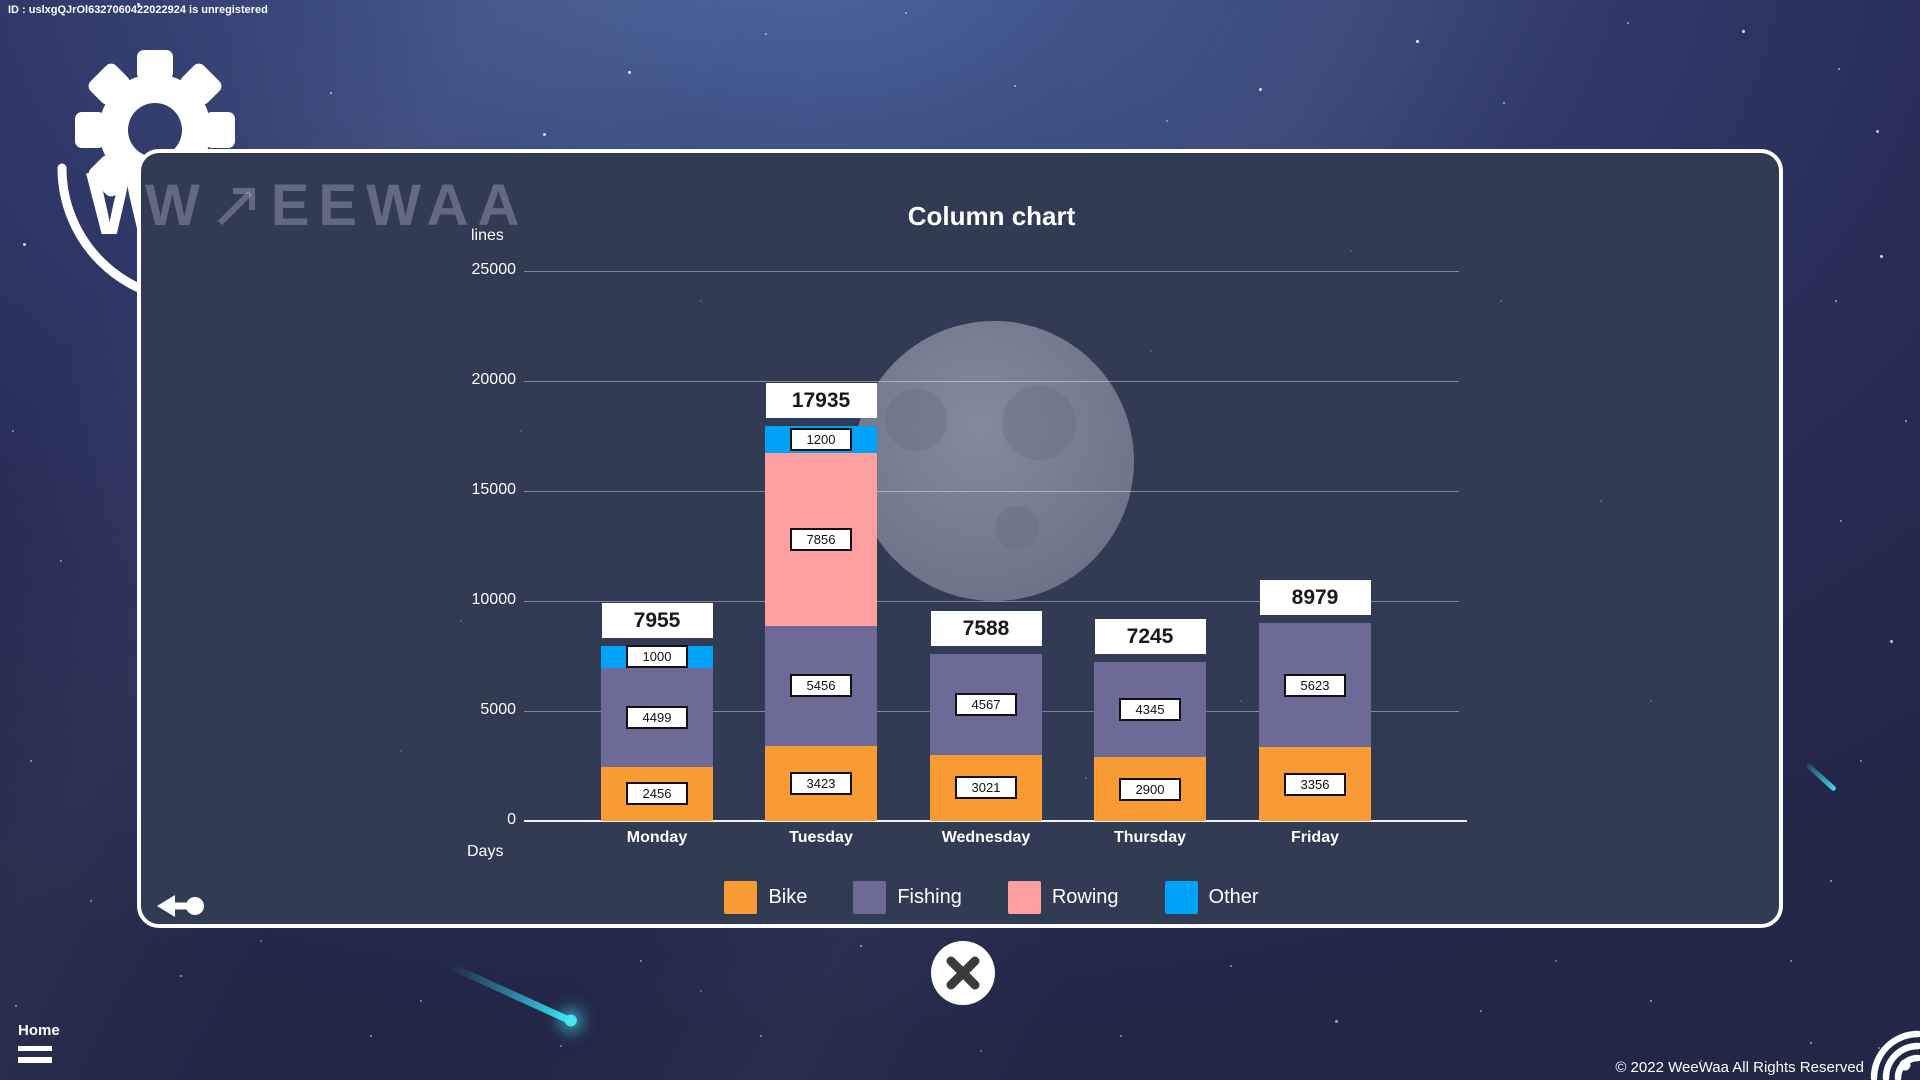 The image size is (1920, 1080). I want to click on close-button, so click(963, 973).